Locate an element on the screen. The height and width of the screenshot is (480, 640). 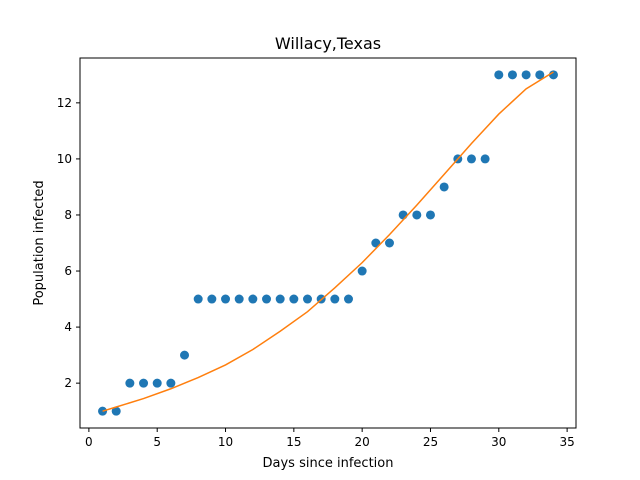
y-tick-label: 10 is located at coordinates (64, 159).